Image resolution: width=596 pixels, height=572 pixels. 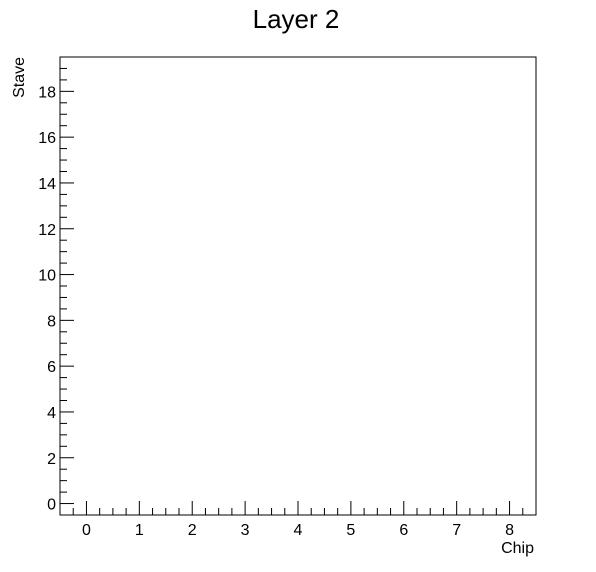 I want to click on x-tick-label: 8, so click(x=509, y=530).